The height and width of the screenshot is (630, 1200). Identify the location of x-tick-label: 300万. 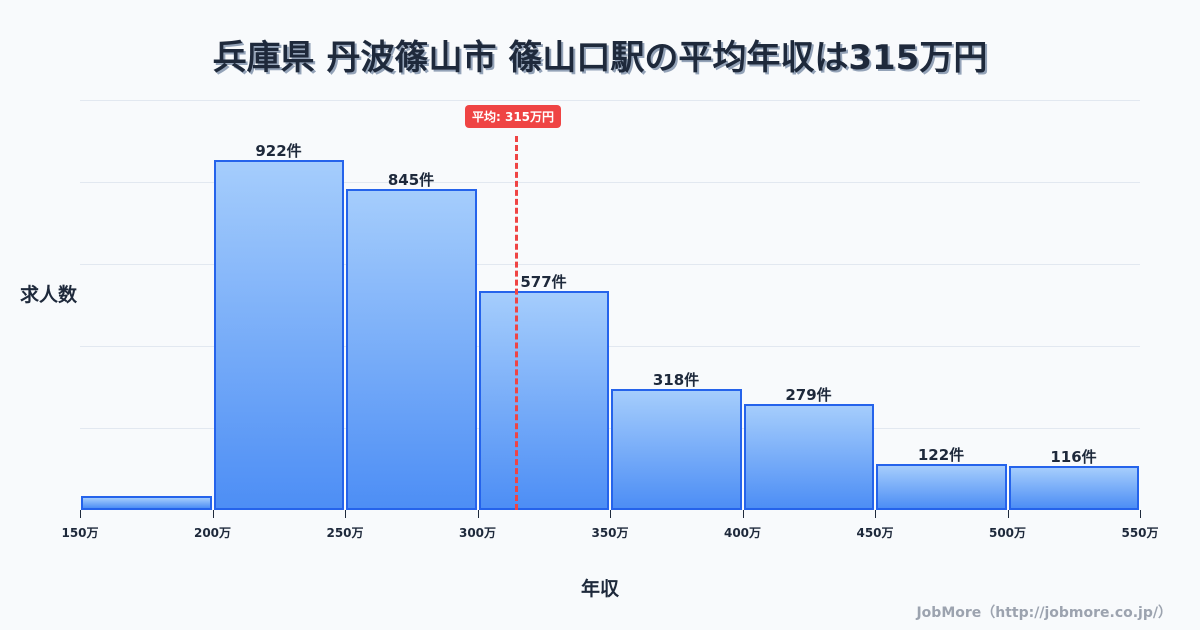
(477, 533).